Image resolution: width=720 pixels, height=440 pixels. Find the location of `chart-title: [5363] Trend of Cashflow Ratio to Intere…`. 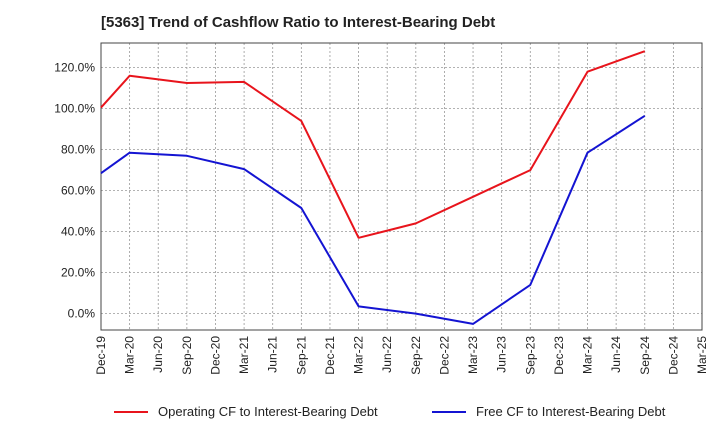

chart-title: [5363] Trend of Cashflow Ratio to Intere… is located at coordinates (298, 22).